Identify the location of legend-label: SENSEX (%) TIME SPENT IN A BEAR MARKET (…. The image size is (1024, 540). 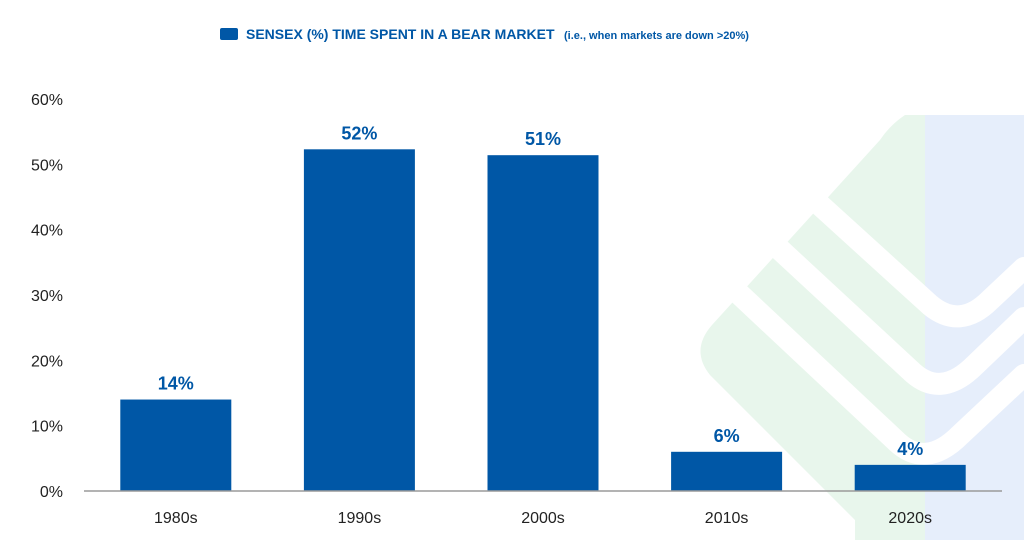
(497, 34).